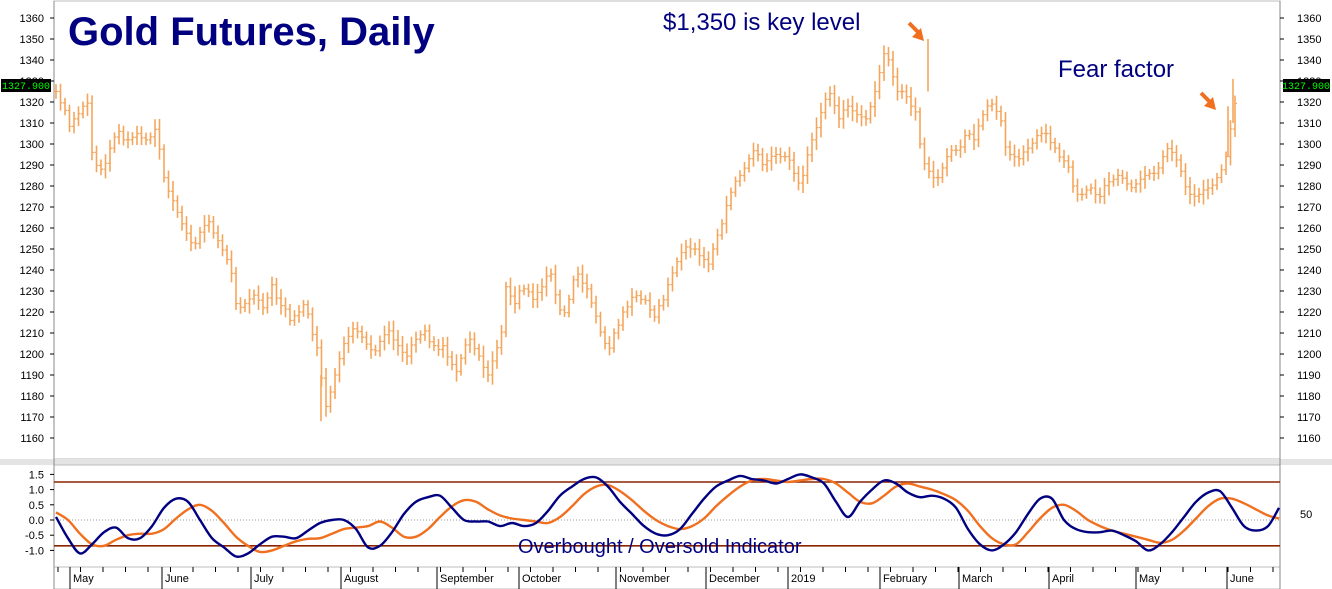 The height and width of the screenshot is (589, 1332). I want to click on last-price-tag-right: 1327.900, so click(1306, 86).